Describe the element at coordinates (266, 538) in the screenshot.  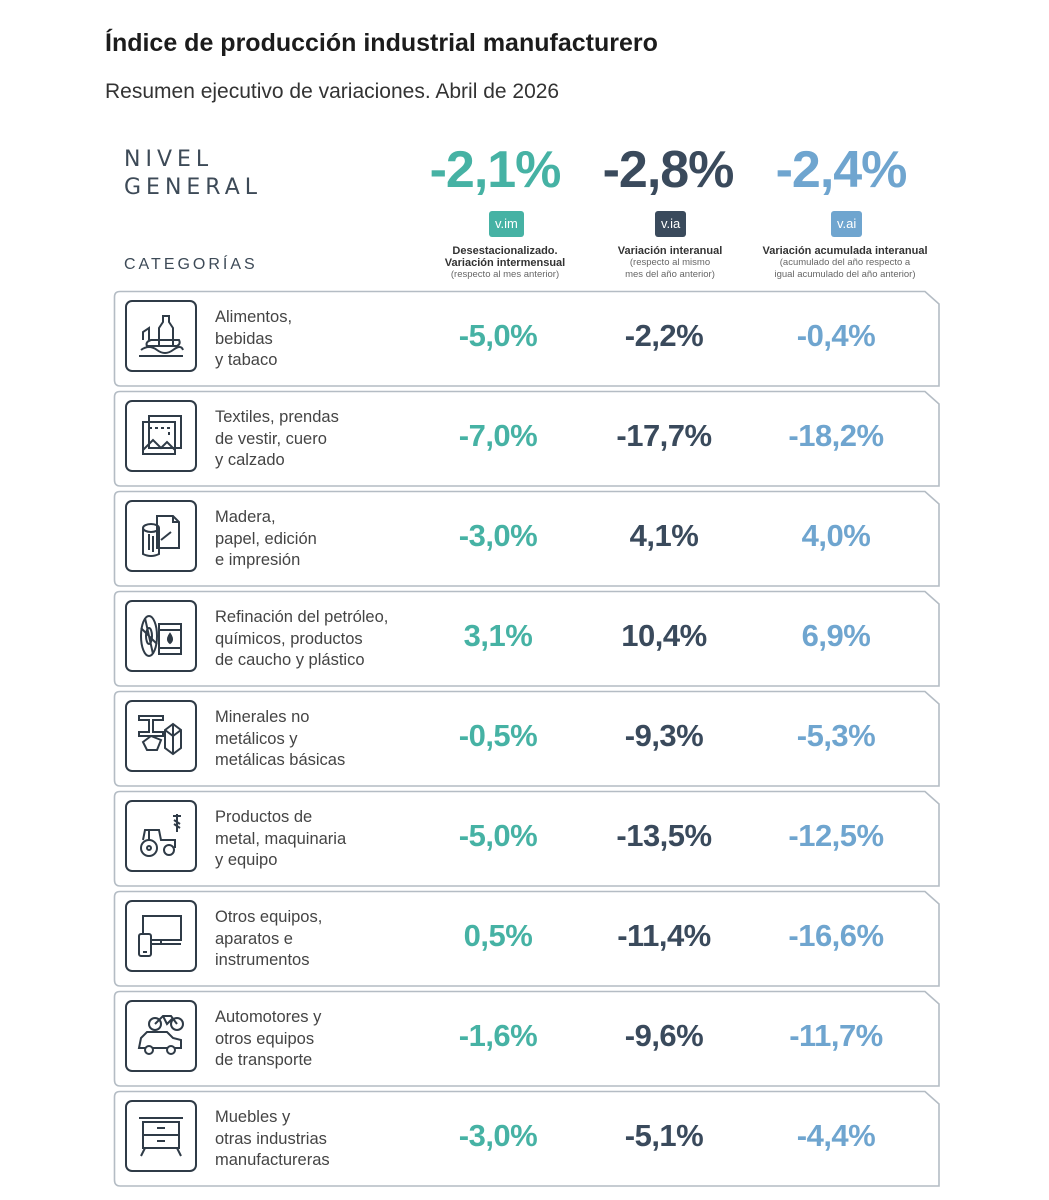
I see `label-line: papel, edición` at that location.